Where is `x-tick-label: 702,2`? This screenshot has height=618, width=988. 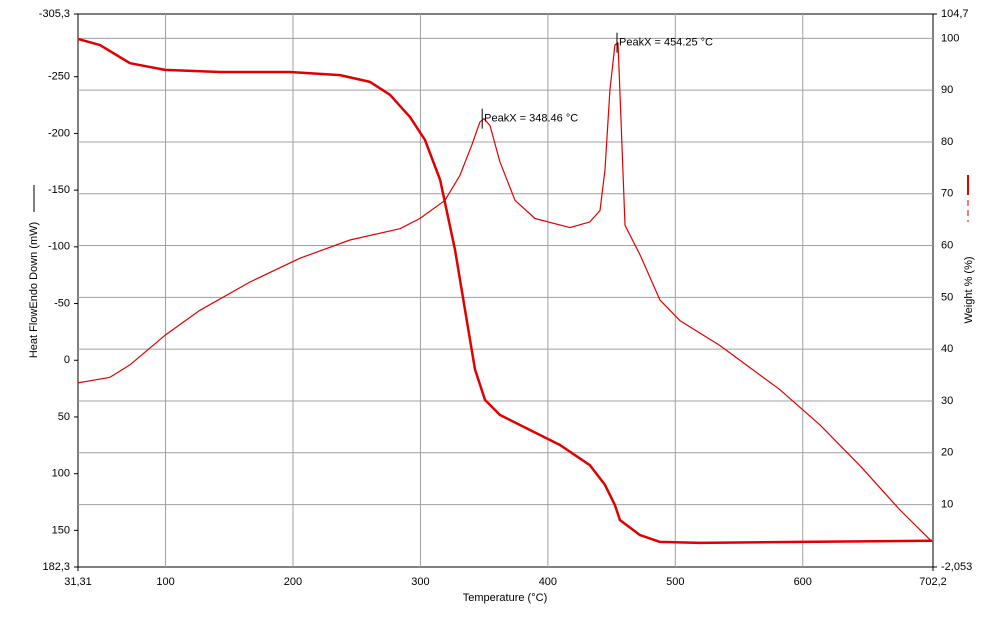
x-tick-label: 702,2 is located at coordinates (933, 582).